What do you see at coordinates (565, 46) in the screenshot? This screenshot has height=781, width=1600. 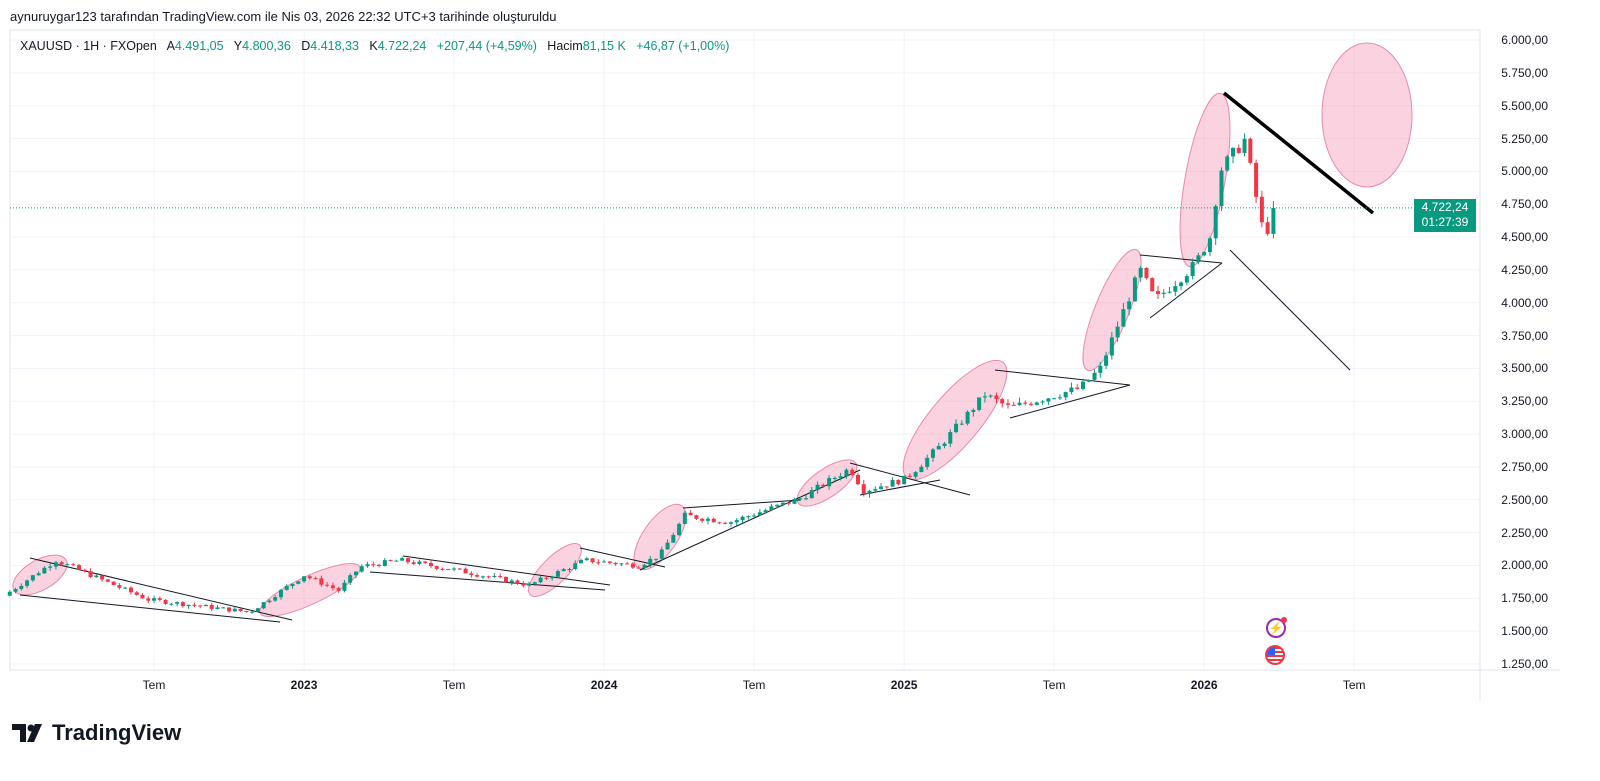 I see `volume-label: Hacim` at bounding box center [565, 46].